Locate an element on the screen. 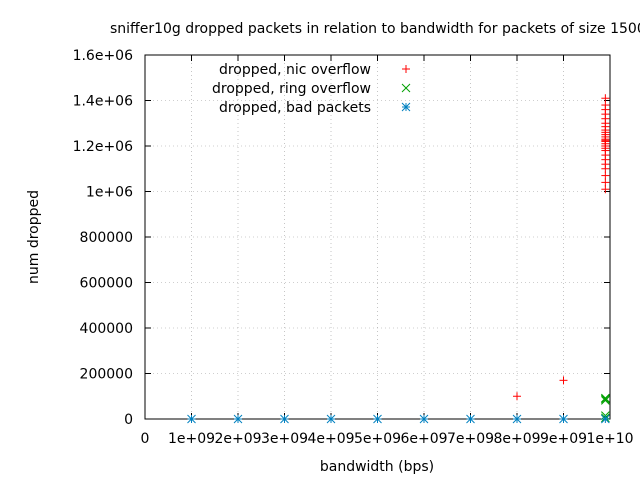 The width and height of the screenshot is (640, 480). y-tick-label: 0 is located at coordinates (128, 420).